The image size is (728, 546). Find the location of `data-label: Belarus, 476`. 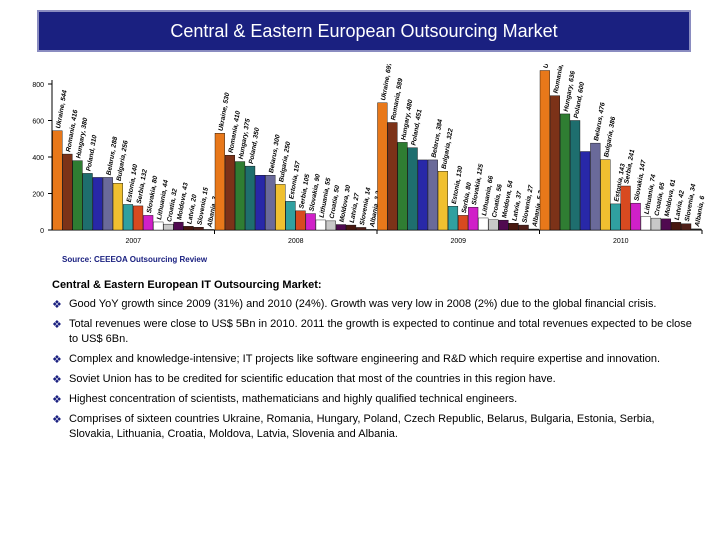

data-label: Belarus, 476 is located at coordinates (600, 122).